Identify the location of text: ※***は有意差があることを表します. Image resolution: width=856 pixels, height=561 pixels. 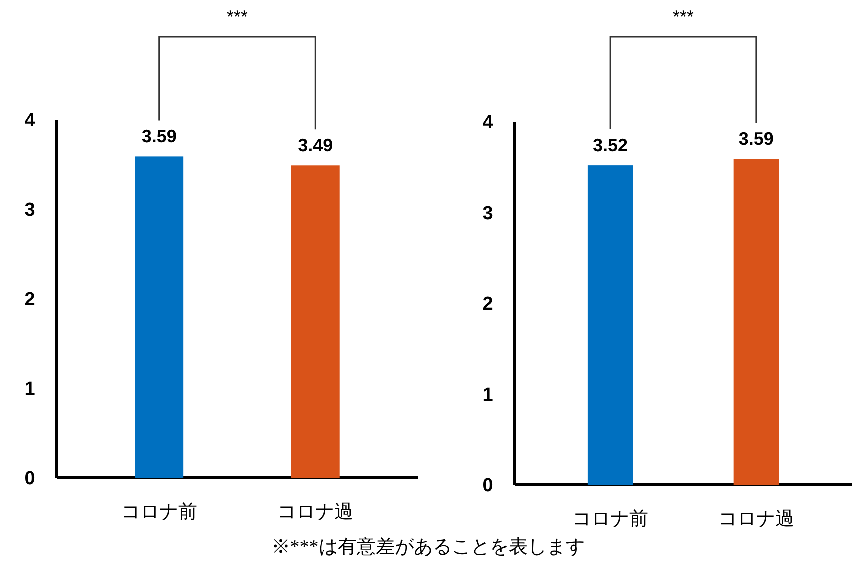
(428, 547).